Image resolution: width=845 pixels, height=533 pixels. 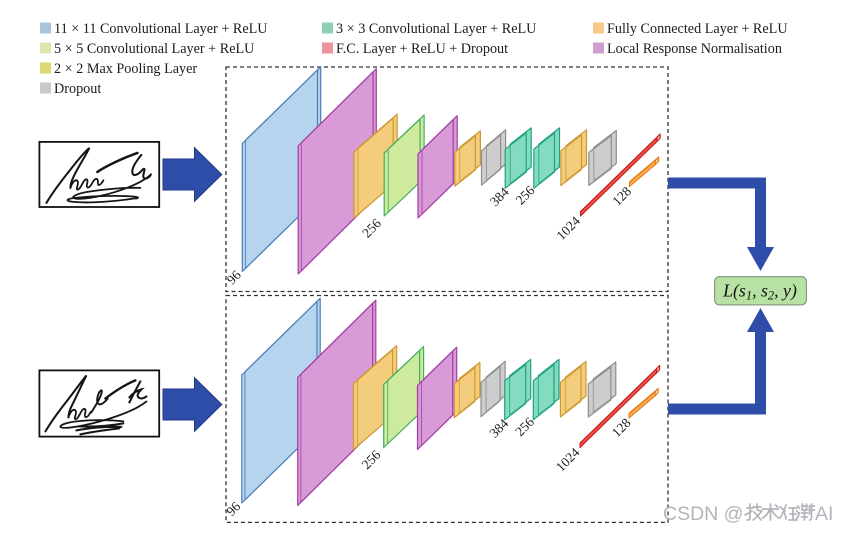 I want to click on svg-text: Fully Connected Layer + ReLU, so click(x=697, y=29).